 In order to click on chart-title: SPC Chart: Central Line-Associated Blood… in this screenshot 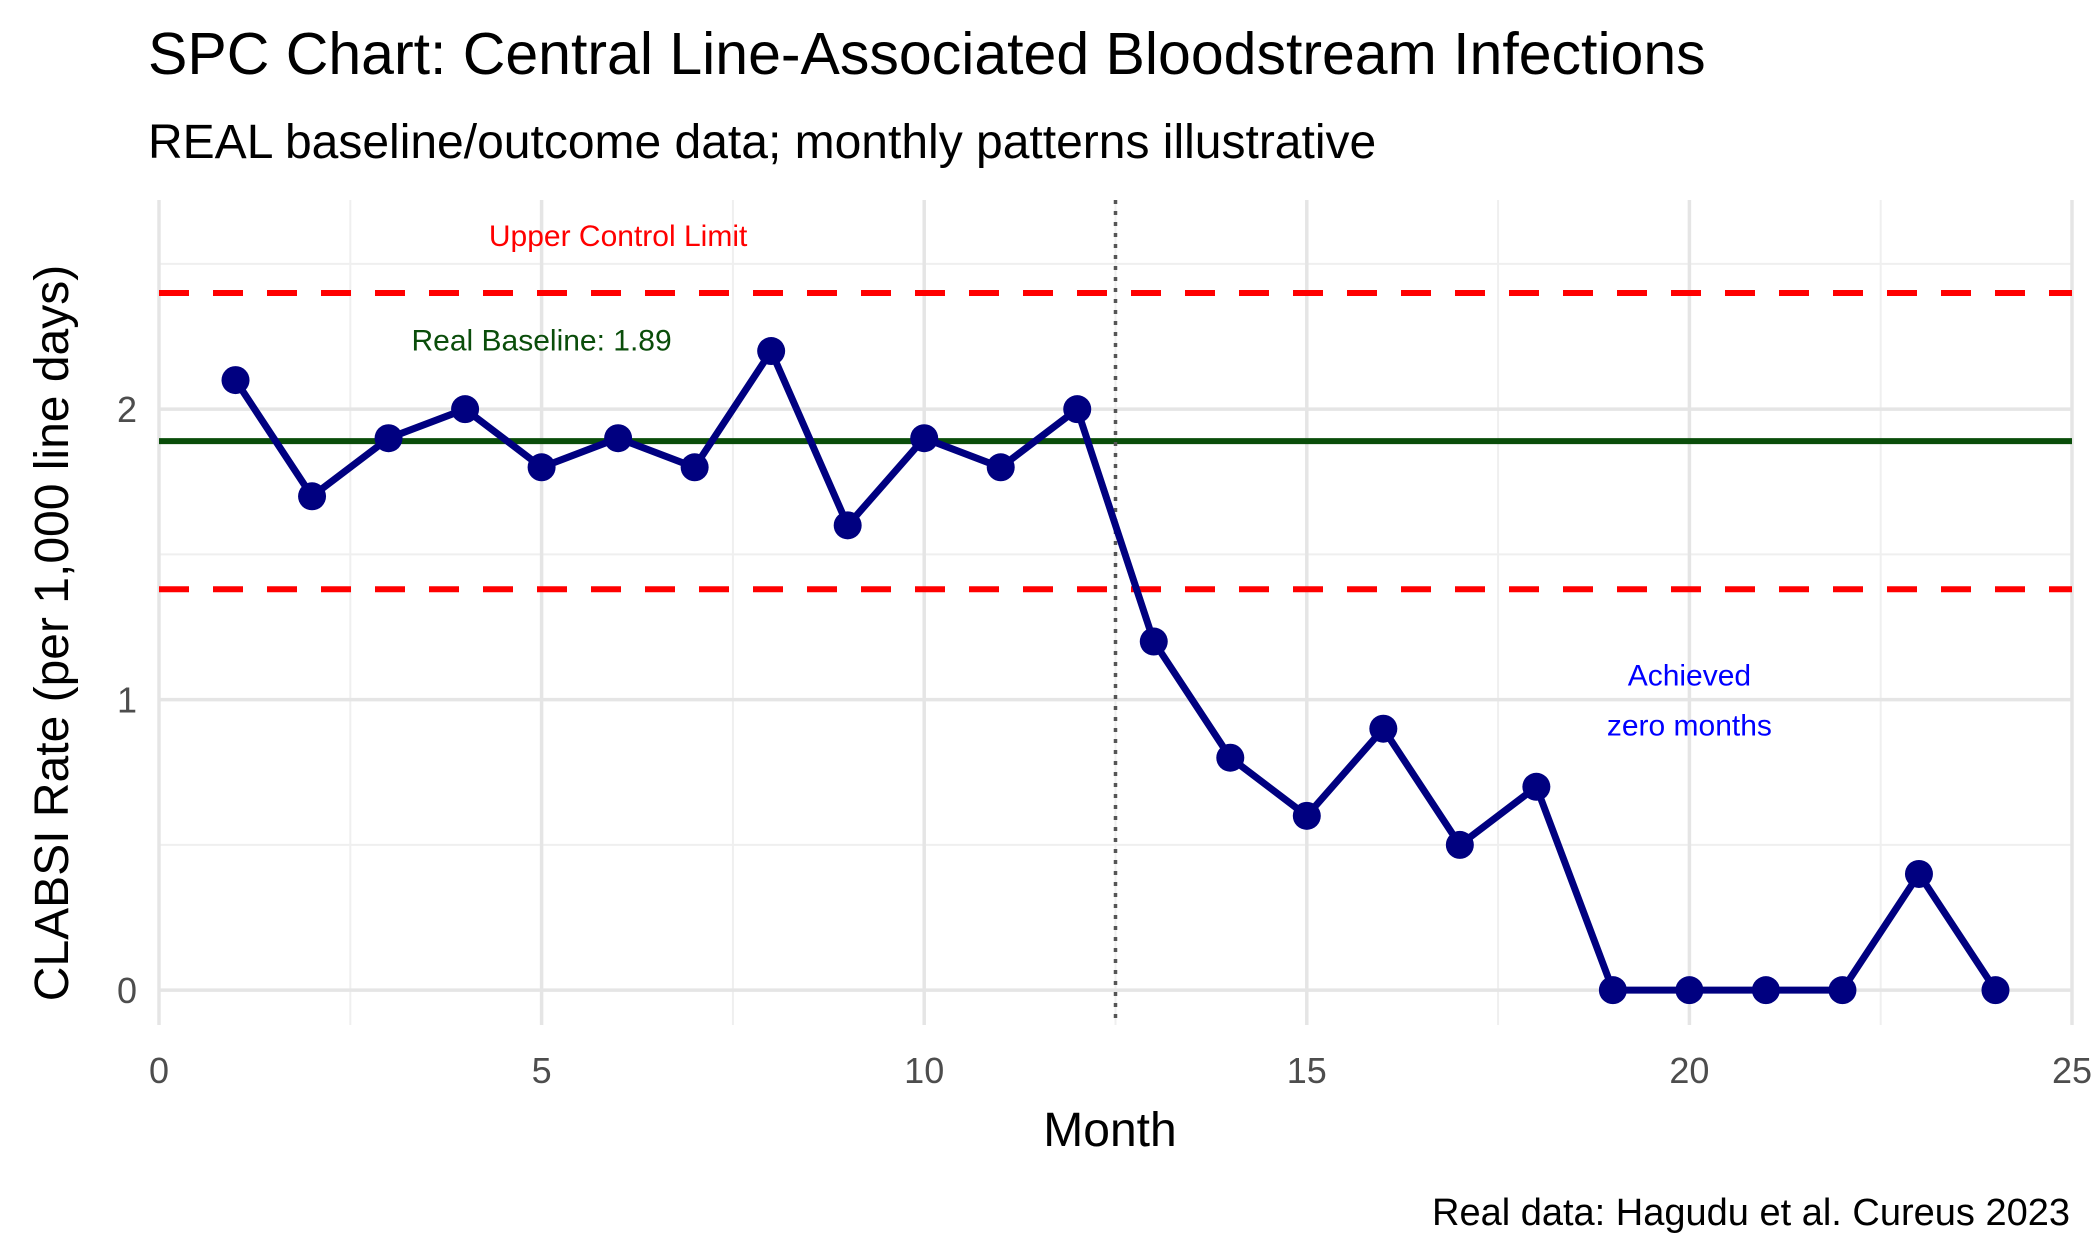, I will do `click(927, 54)`.